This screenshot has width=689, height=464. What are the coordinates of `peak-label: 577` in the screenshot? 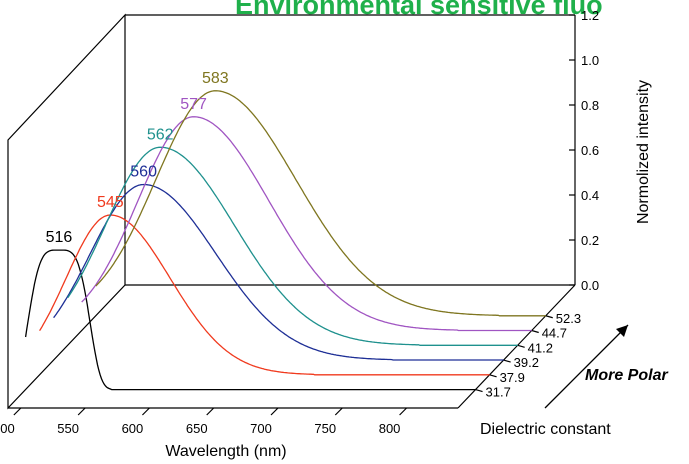 It's located at (193, 104).